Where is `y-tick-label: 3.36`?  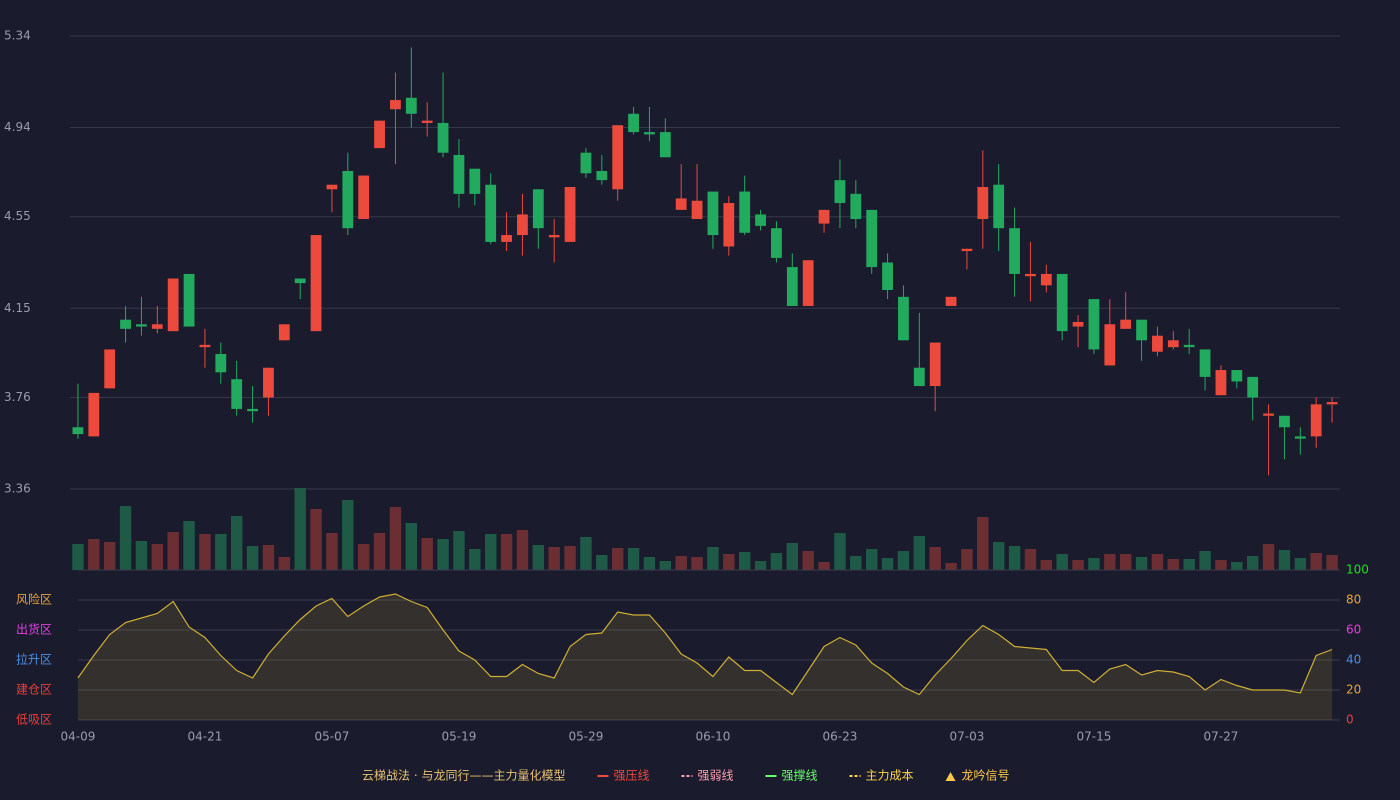 y-tick-label: 3.36 is located at coordinates (17, 489).